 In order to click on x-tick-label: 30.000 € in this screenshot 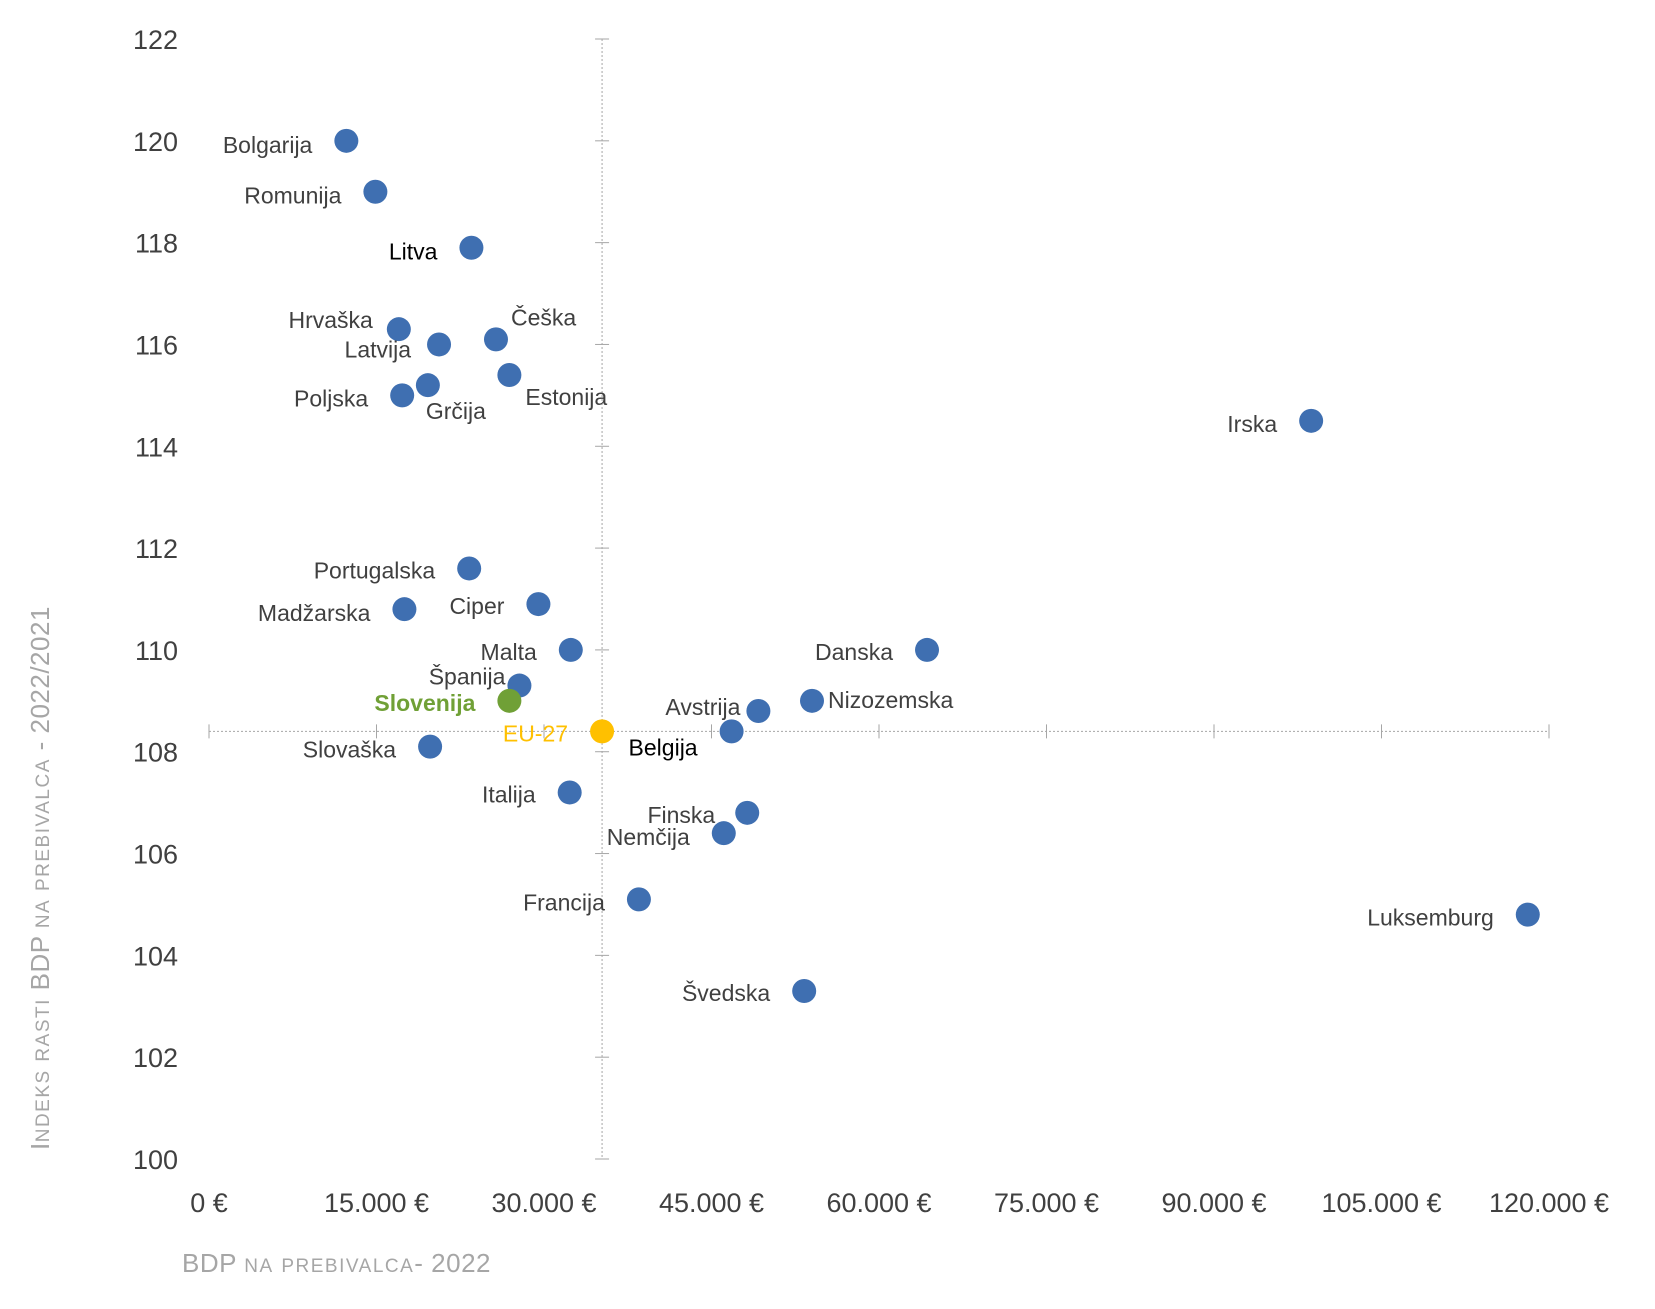, I will do `click(543, 1203)`.